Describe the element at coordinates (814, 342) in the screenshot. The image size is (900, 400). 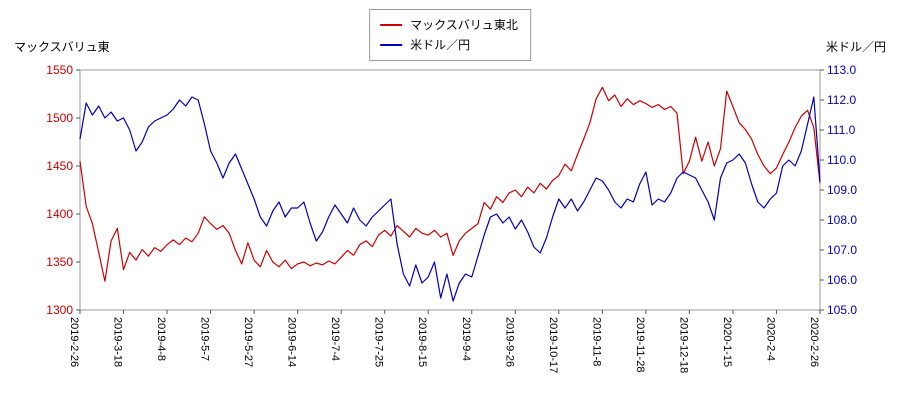
I see `x-tick-label: 2020-2-26` at that location.